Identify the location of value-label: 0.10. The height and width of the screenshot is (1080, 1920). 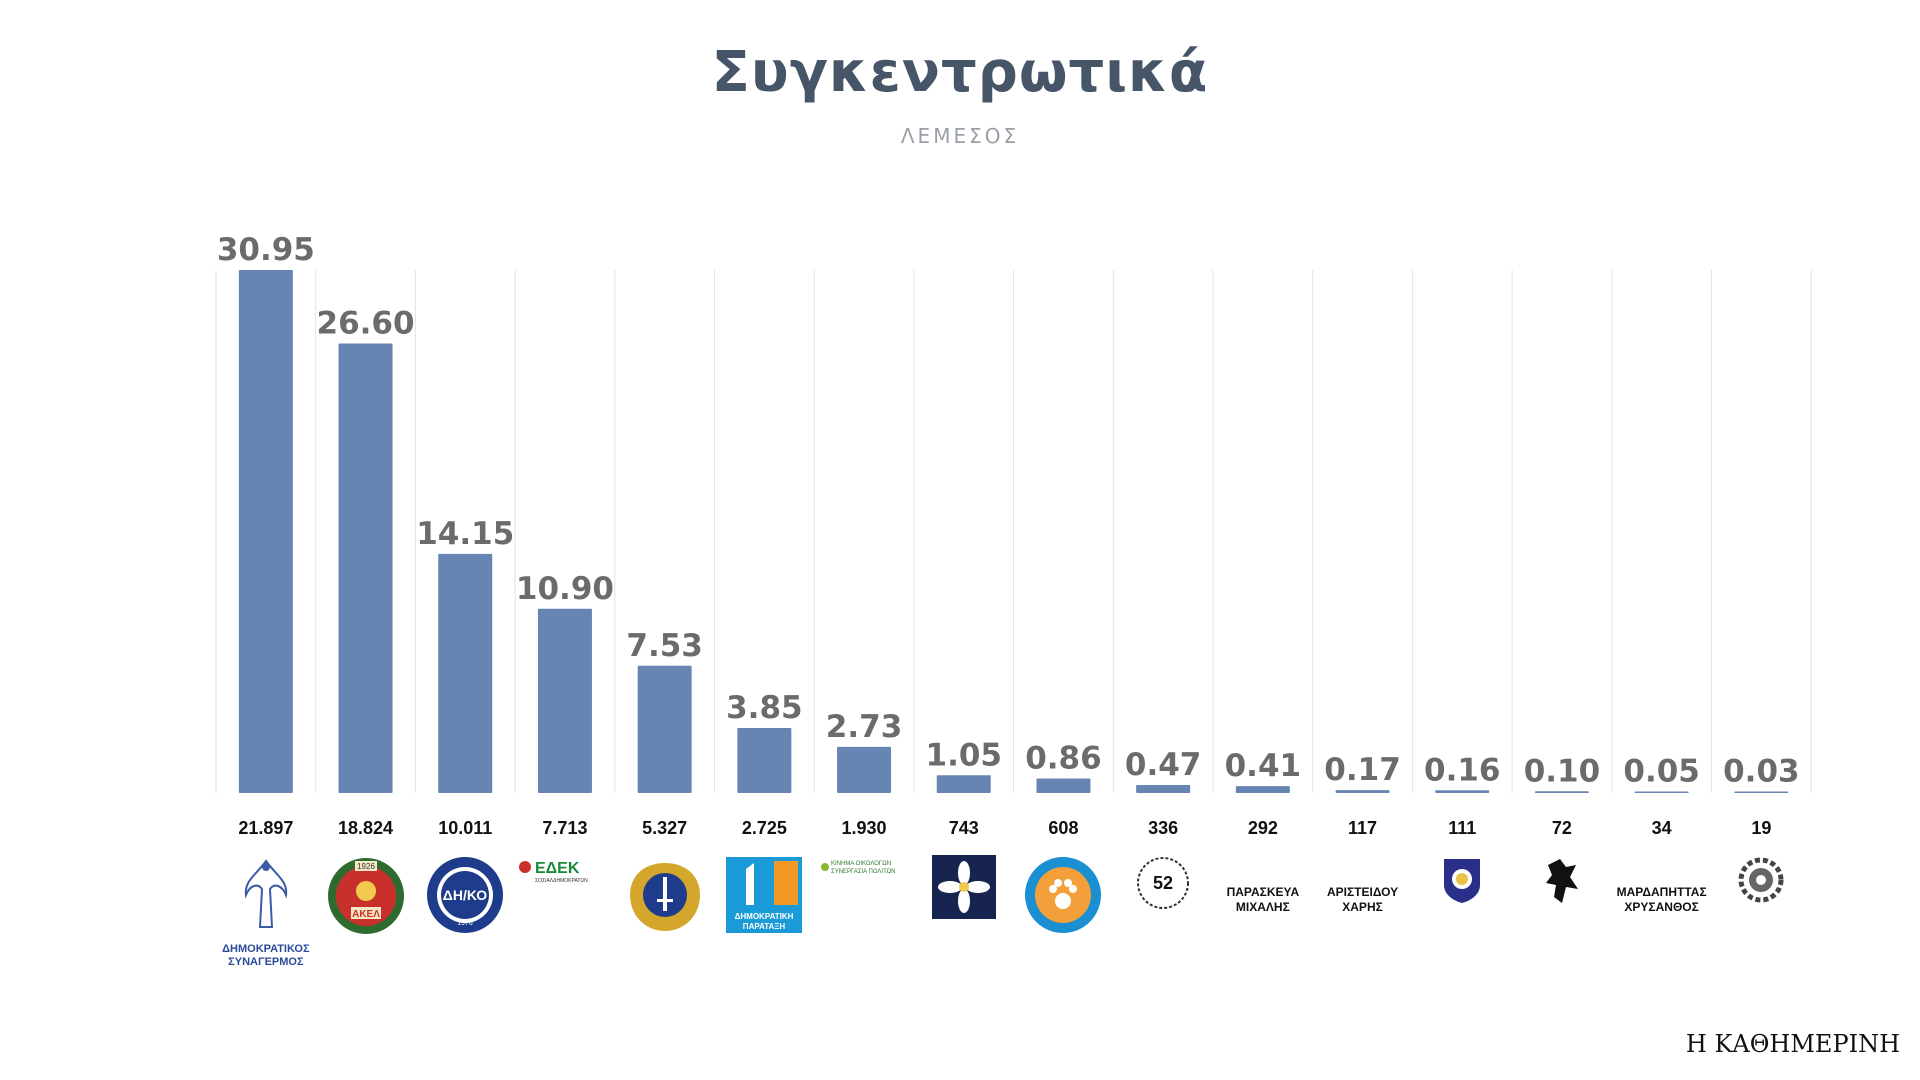
(1562, 771).